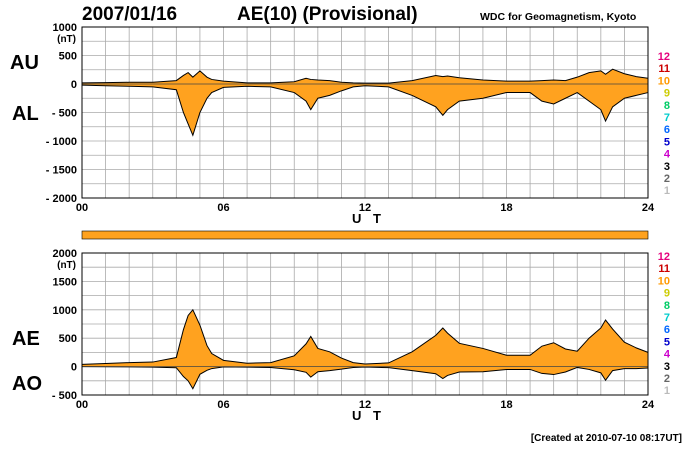  What do you see at coordinates (61, 142) in the screenshot?
I see `y-tick-label: - 1000` at bounding box center [61, 142].